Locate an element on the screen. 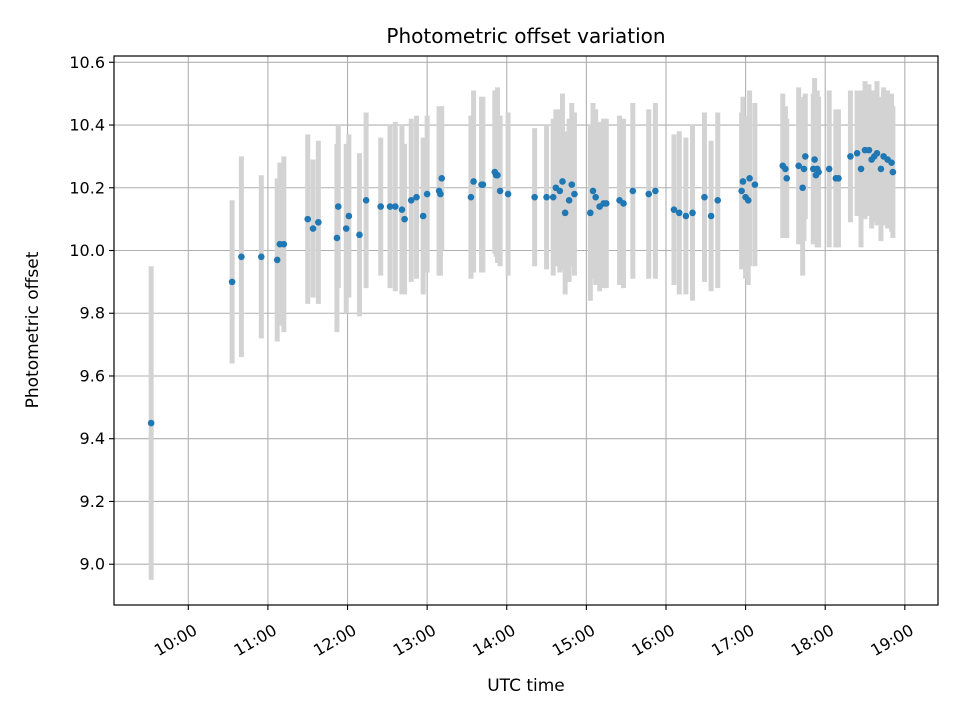 The width and height of the screenshot is (960, 720). y-tick-label: 10.6 is located at coordinates (87, 62).